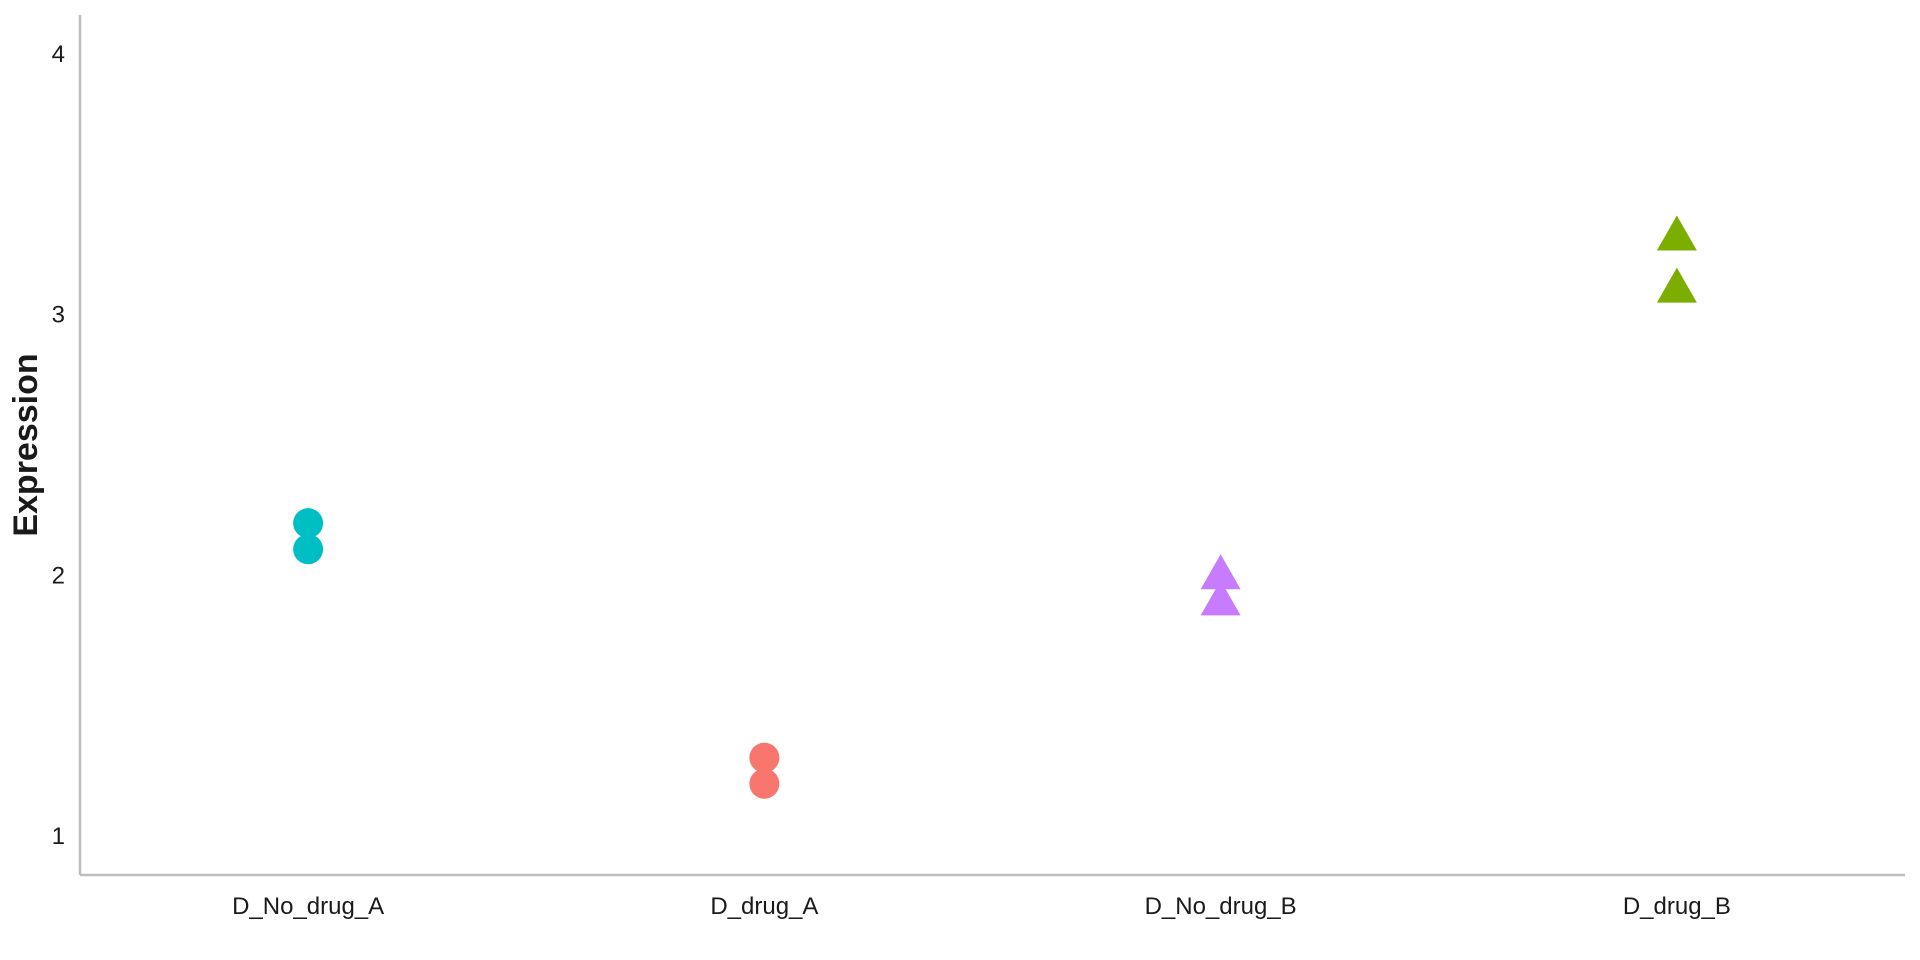 The image size is (1920, 960). What do you see at coordinates (1677, 906) in the screenshot?
I see `x-tick-label: D_drug_B` at bounding box center [1677, 906].